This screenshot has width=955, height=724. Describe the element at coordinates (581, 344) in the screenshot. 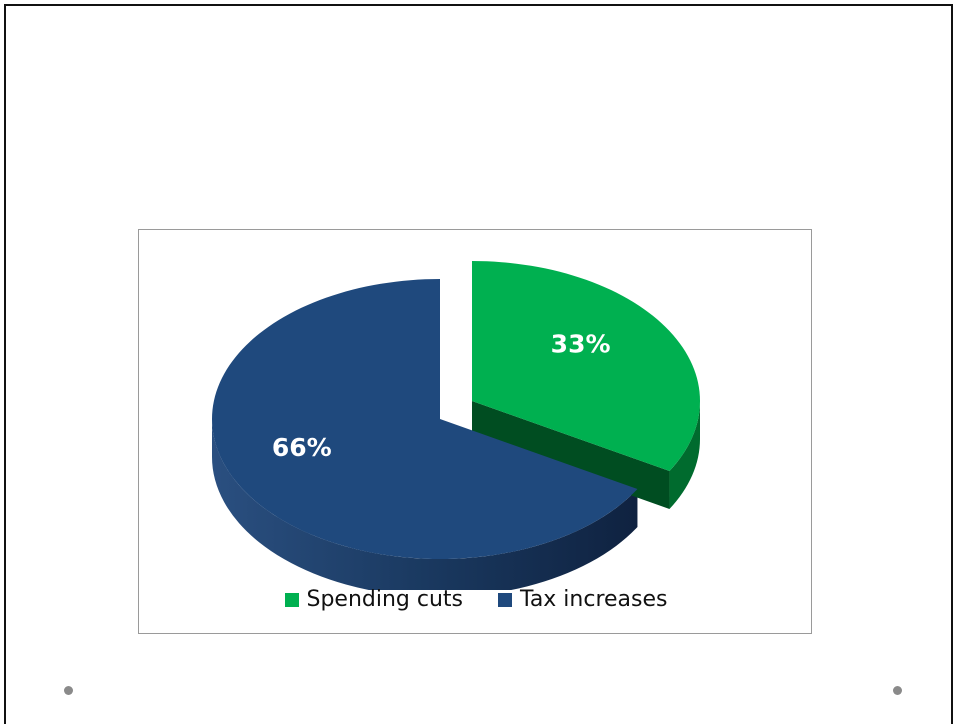

I see `data-label-spending-cuts: 33%` at that location.